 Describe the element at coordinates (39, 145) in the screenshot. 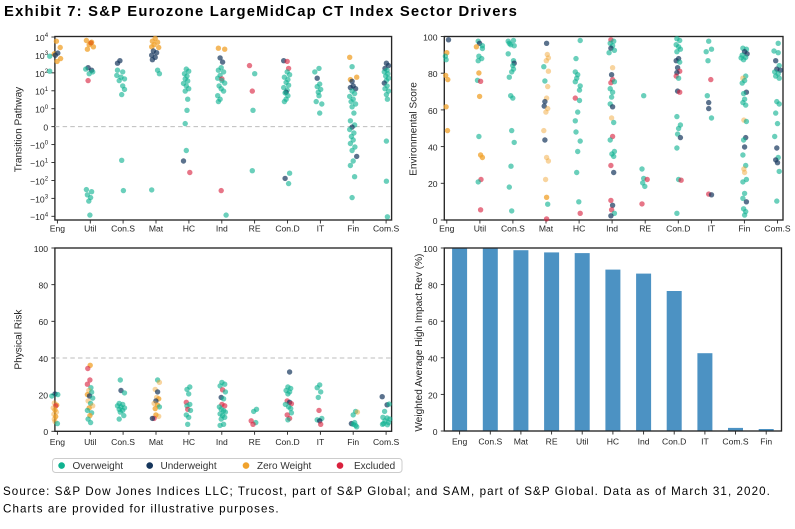

I see `svg-text: −100` at that location.